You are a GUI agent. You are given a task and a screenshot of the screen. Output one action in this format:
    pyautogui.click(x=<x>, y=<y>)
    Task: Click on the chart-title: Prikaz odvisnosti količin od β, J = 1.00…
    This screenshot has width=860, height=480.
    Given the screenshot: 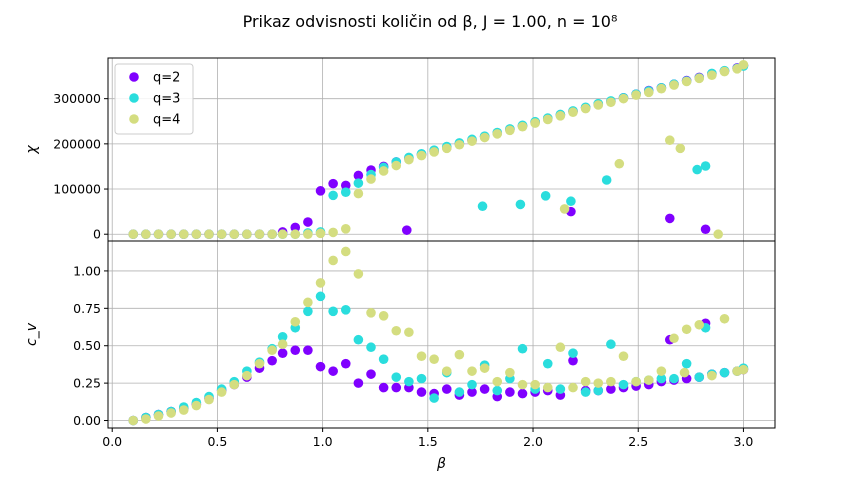 What is the action you would take?
    pyautogui.click(x=430, y=21)
    